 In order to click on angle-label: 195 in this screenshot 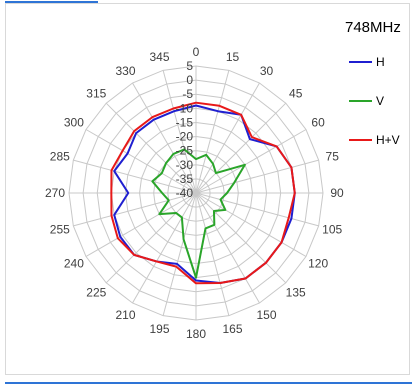, I will do `click(159, 329)`.